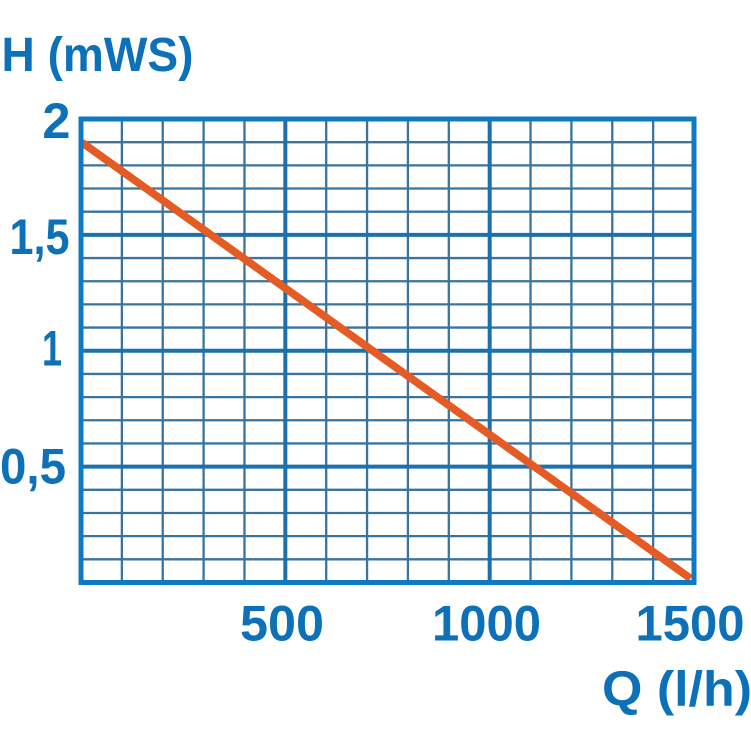 The width and height of the screenshot is (751, 751). What do you see at coordinates (33, 466) in the screenshot?
I see `svg-text: 0,5` at bounding box center [33, 466].